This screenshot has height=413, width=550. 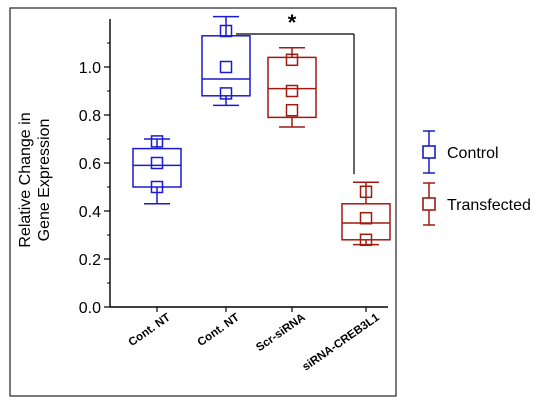 I want to click on significance-star: *, so click(x=292, y=22).